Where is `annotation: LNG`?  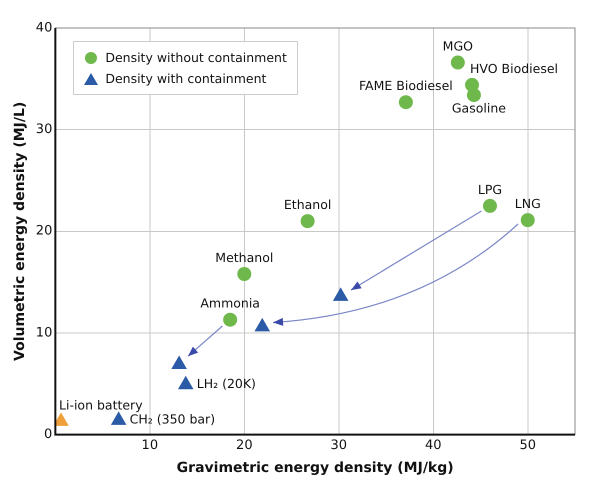 annotation: LNG is located at coordinates (527, 204).